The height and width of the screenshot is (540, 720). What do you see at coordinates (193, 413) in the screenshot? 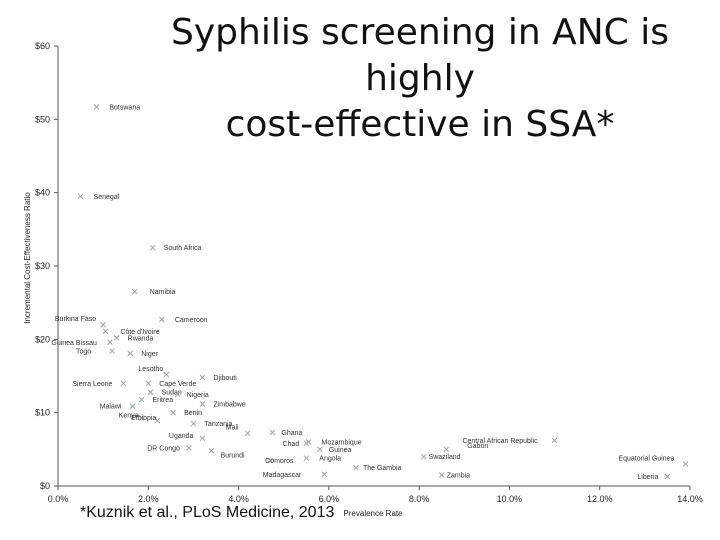
I see `data-point-label: Benin` at bounding box center [193, 413].